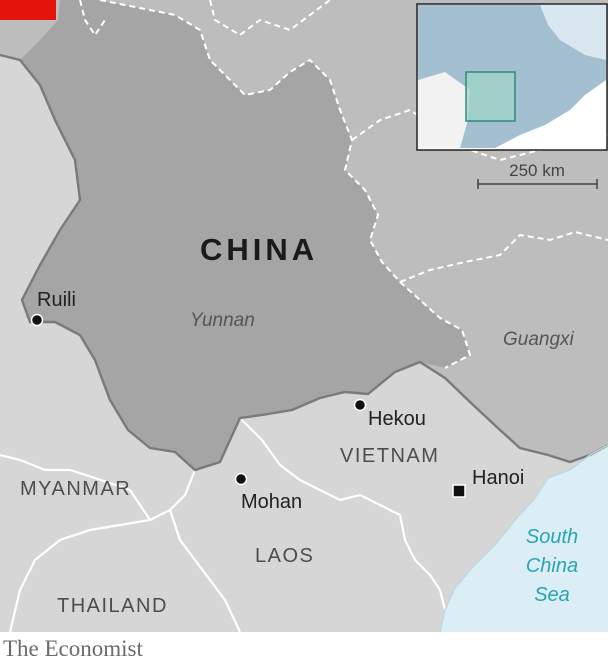 Image resolution: width=608 pixels, height=667 pixels. What do you see at coordinates (389, 456) in the screenshot?
I see `label-vietnam: VIETNAM` at bounding box center [389, 456].